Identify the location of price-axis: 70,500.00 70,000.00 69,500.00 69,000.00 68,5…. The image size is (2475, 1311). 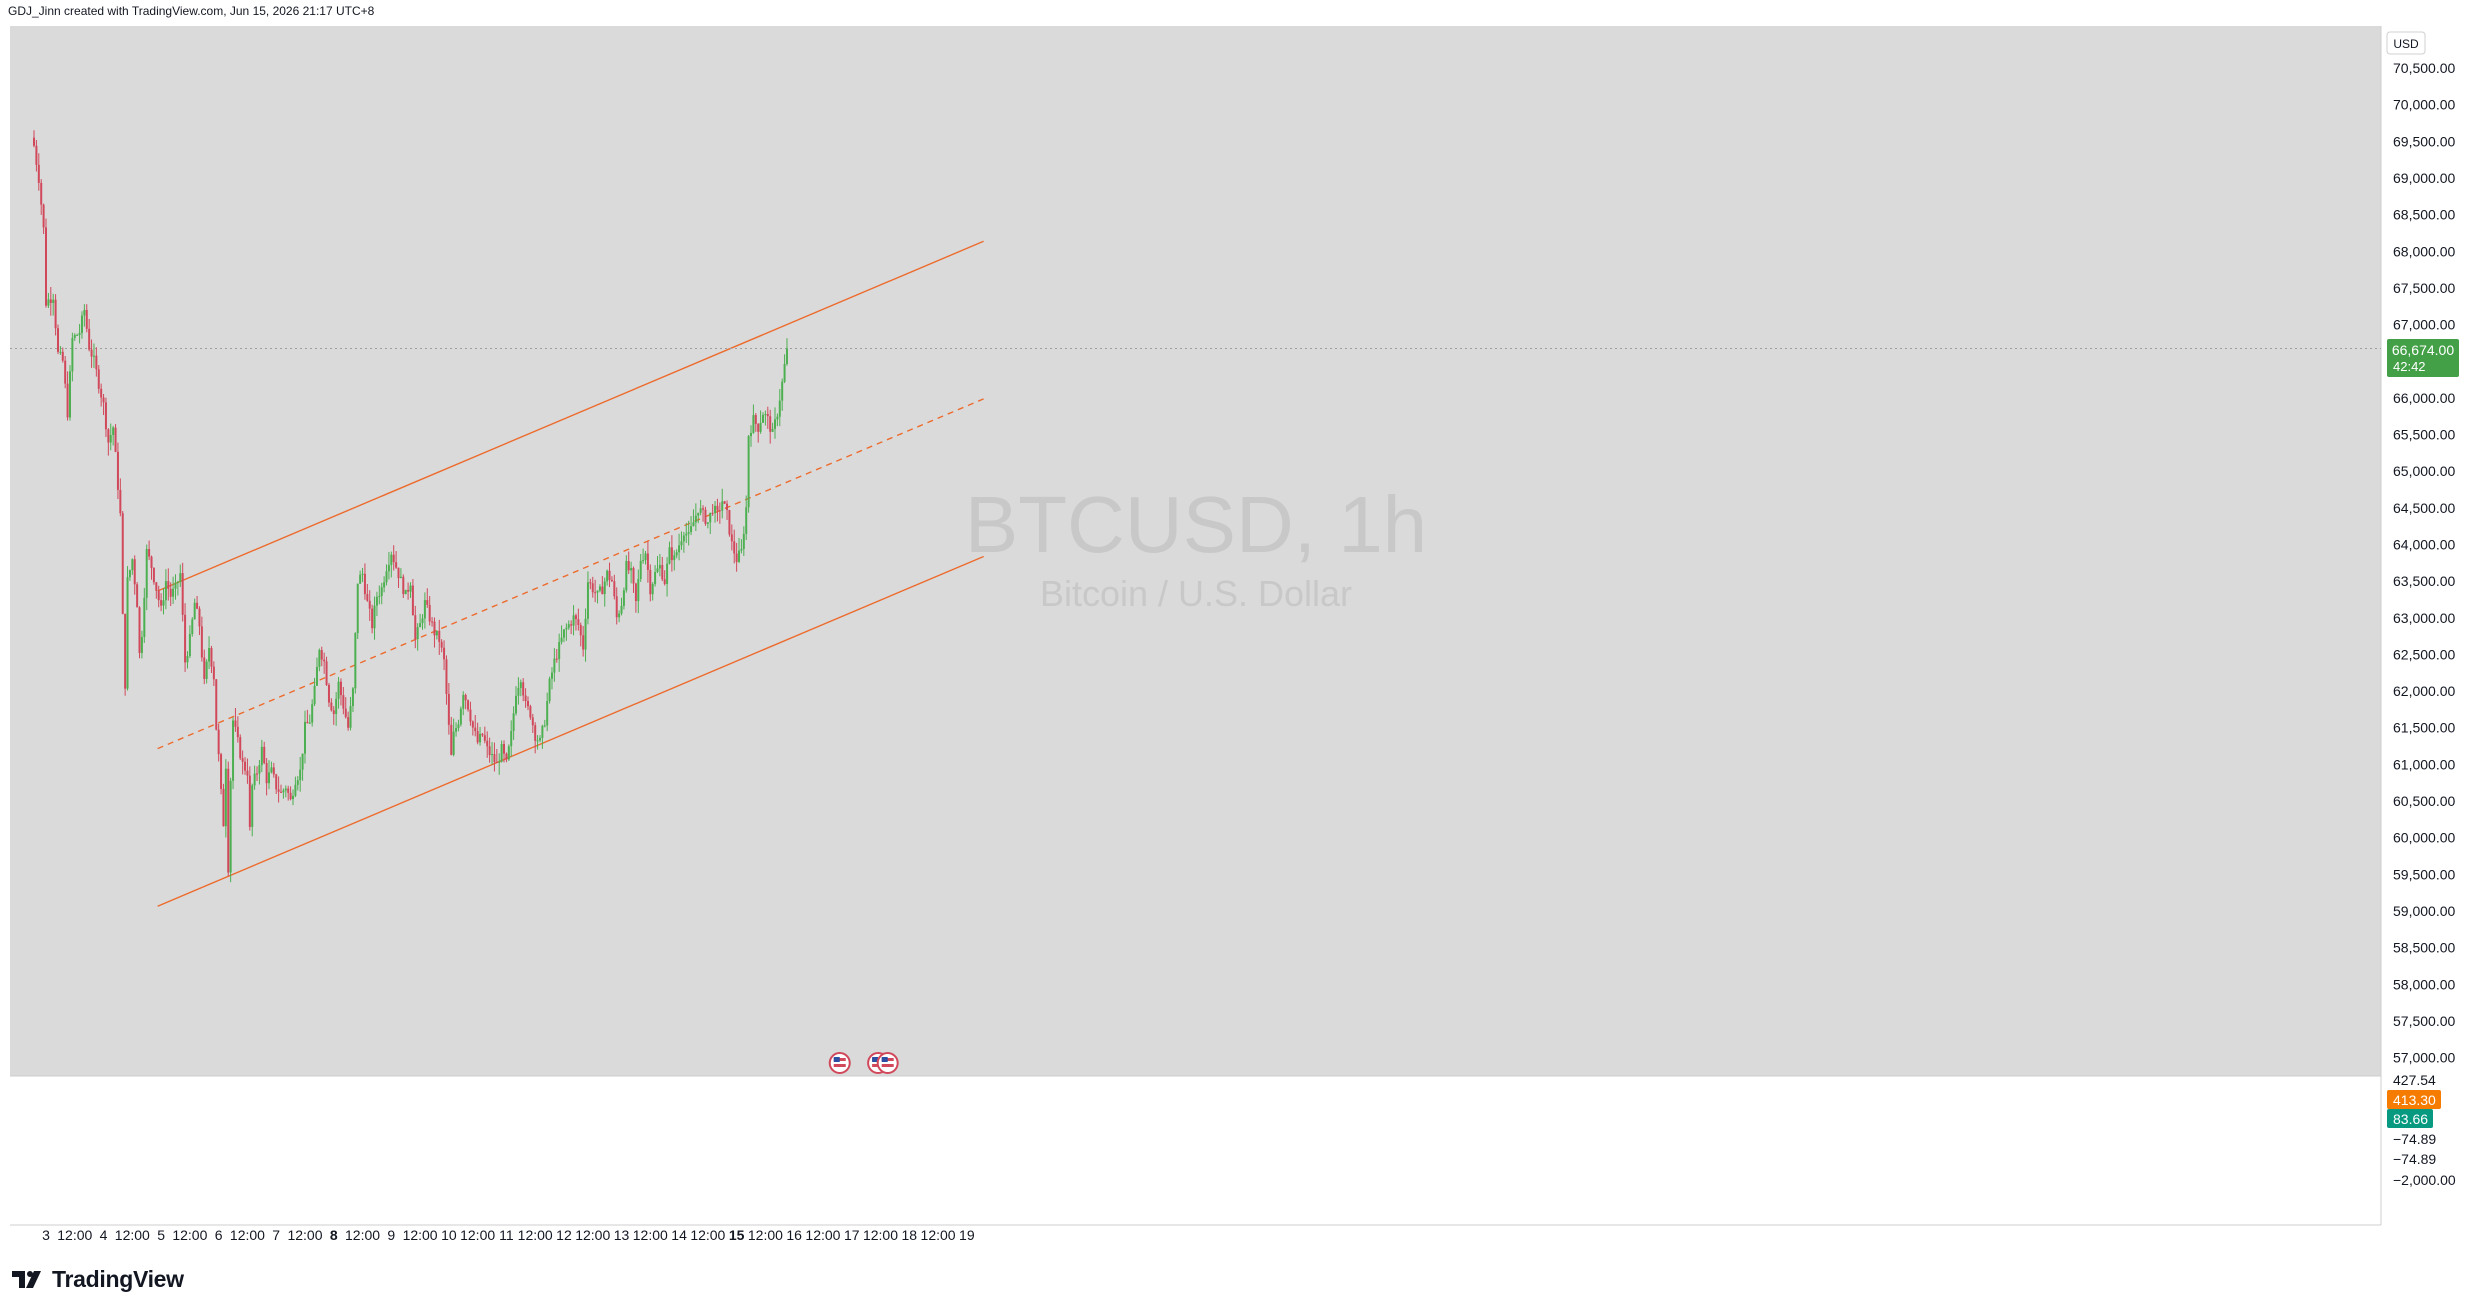
(2424, 563).